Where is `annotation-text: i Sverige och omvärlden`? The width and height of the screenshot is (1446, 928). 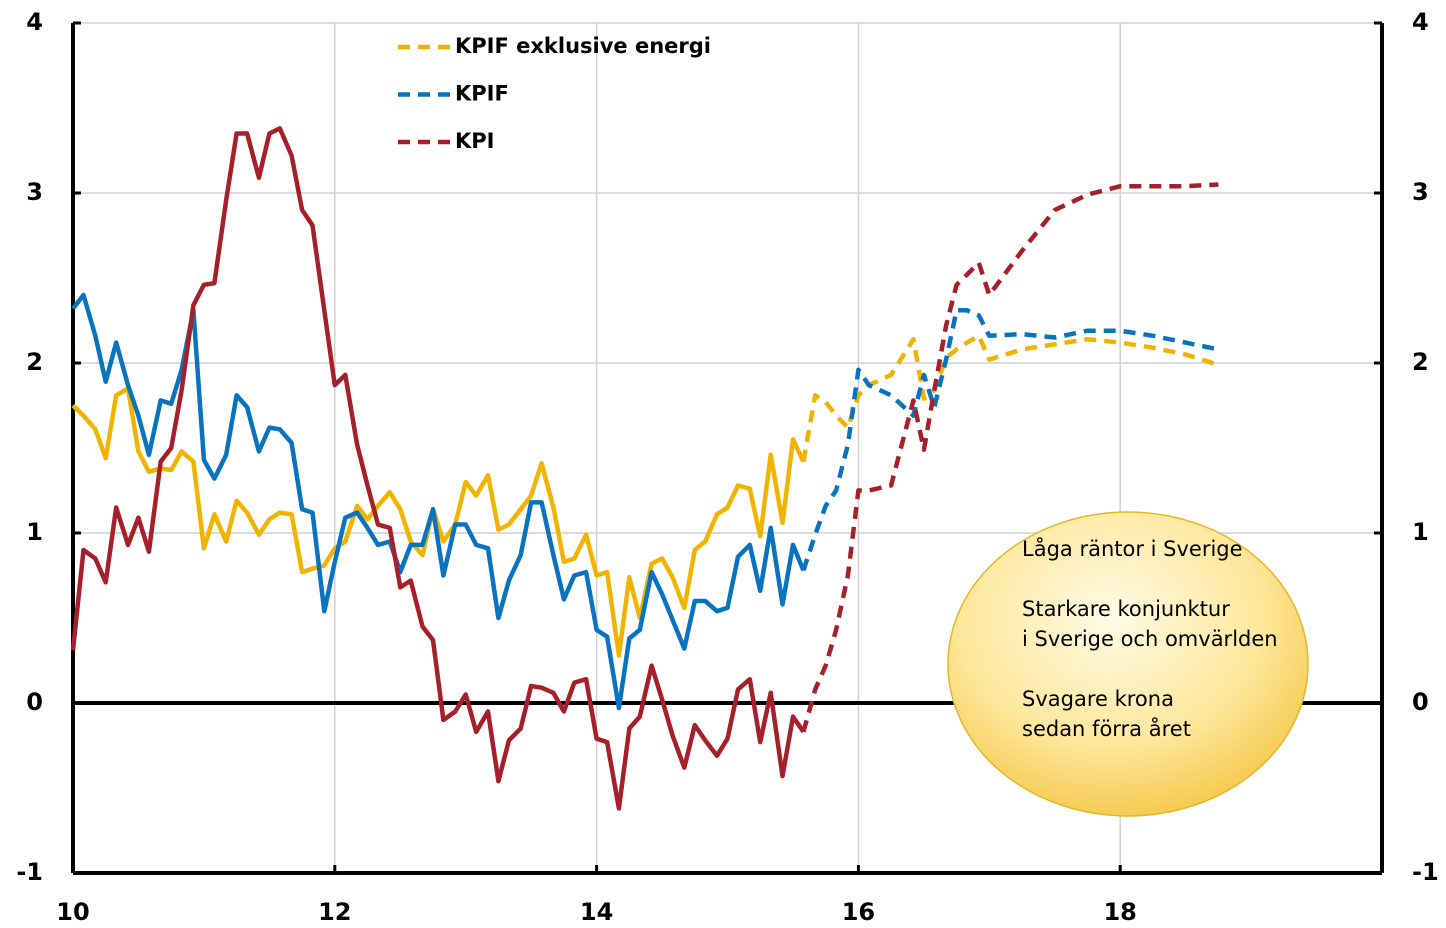
annotation-text: i Sverige och omvärlden is located at coordinates (1150, 639).